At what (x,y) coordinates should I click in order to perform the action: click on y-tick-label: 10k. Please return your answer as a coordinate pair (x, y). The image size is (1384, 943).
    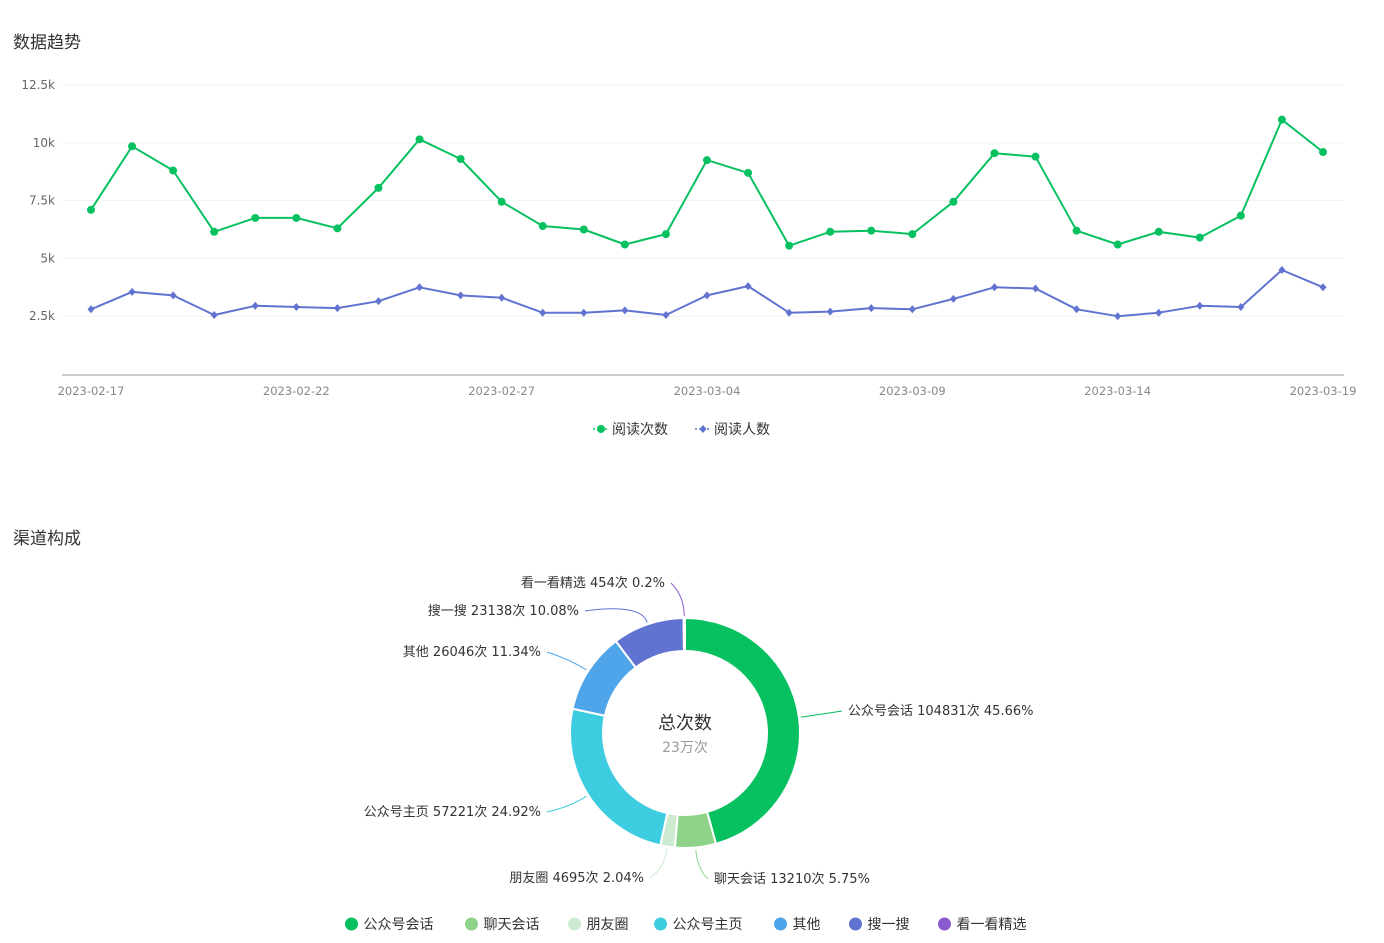
    Looking at the image, I should click on (44, 143).